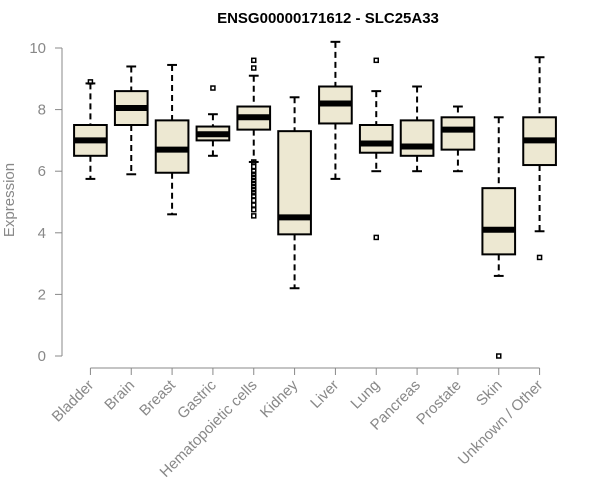 The height and width of the screenshot is (500, 600). Describe the element at coordinates (489, 393) in the screenshot. I see `x-tick-label: Skin` at that location.